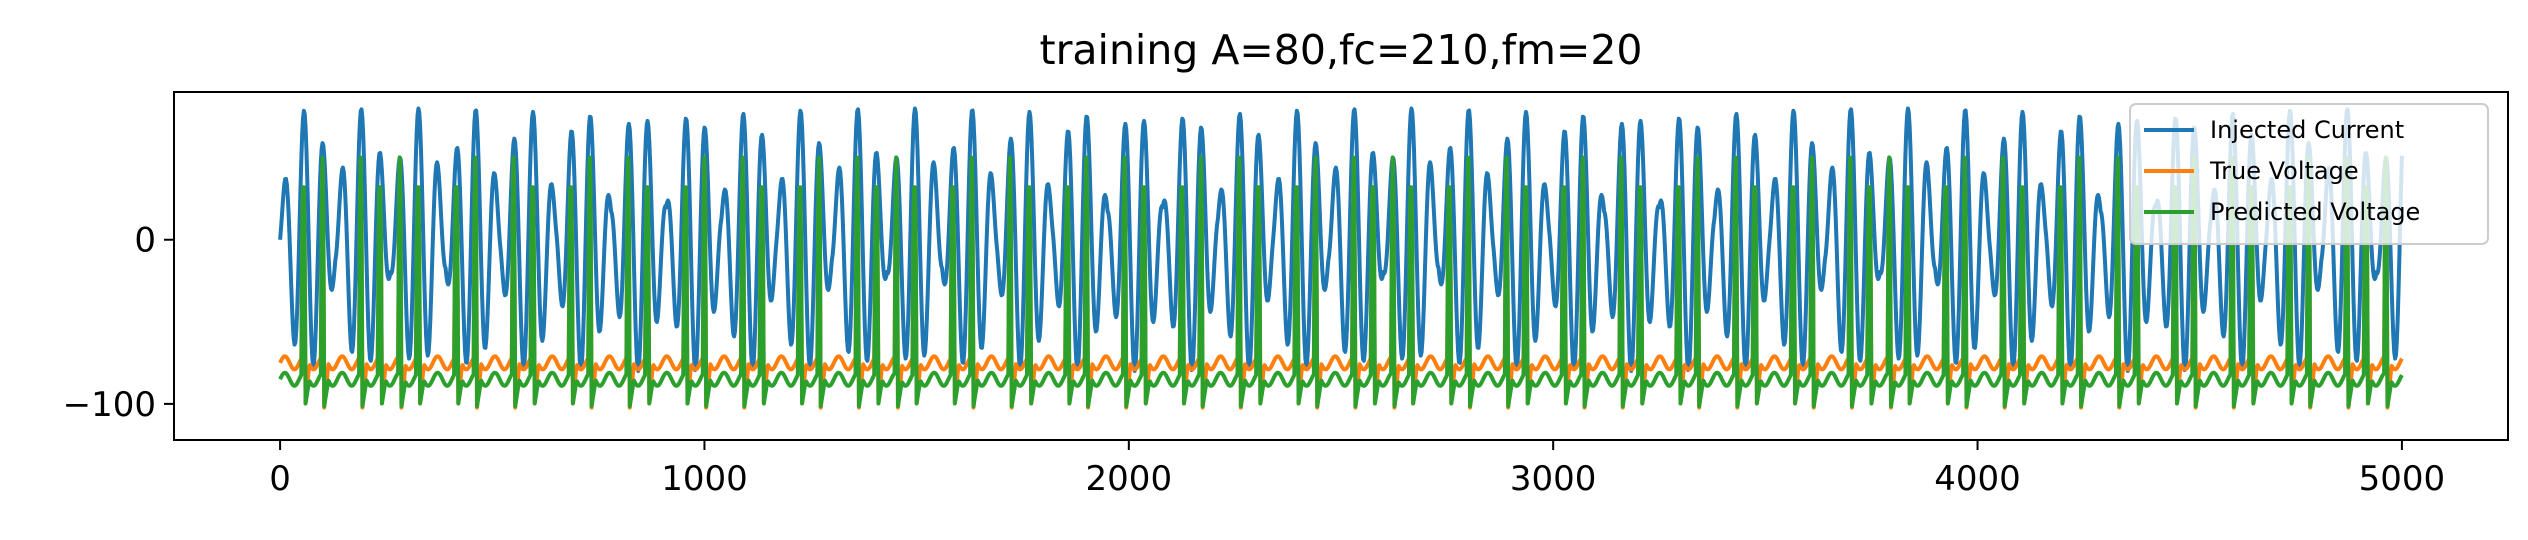  Describe the element at coordinates (145, 241) in the screenshot. I see `y-tick-label: 0` at that location.